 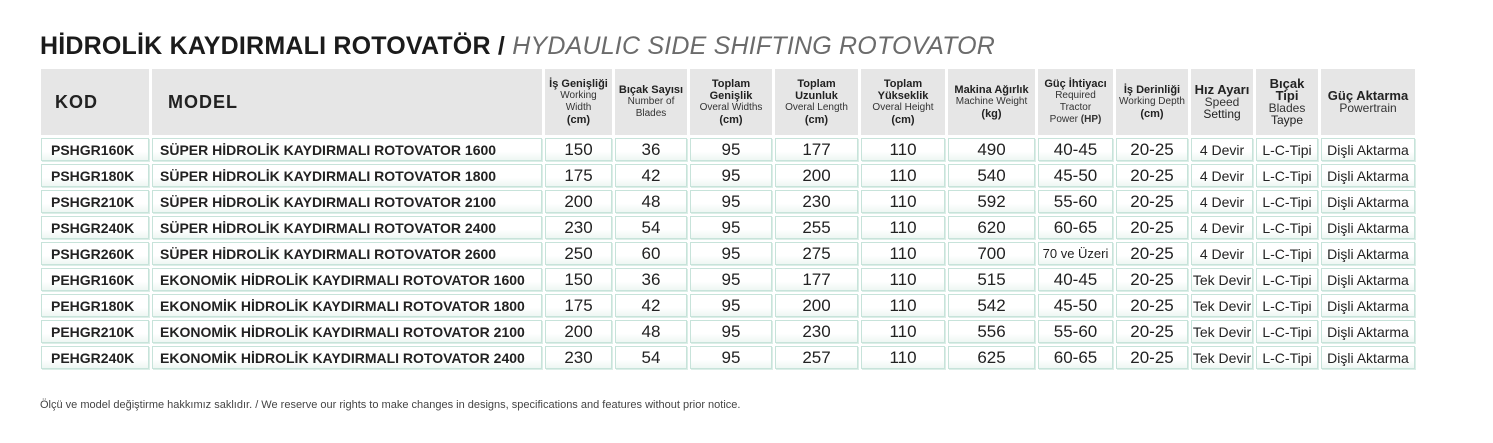 I want to click on cell-weight: 625, so click(x=991, y=357).